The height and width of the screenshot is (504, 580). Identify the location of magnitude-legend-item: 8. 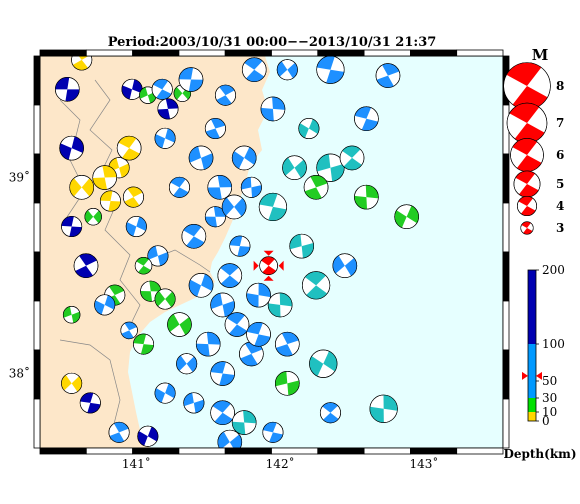
(533, 86).